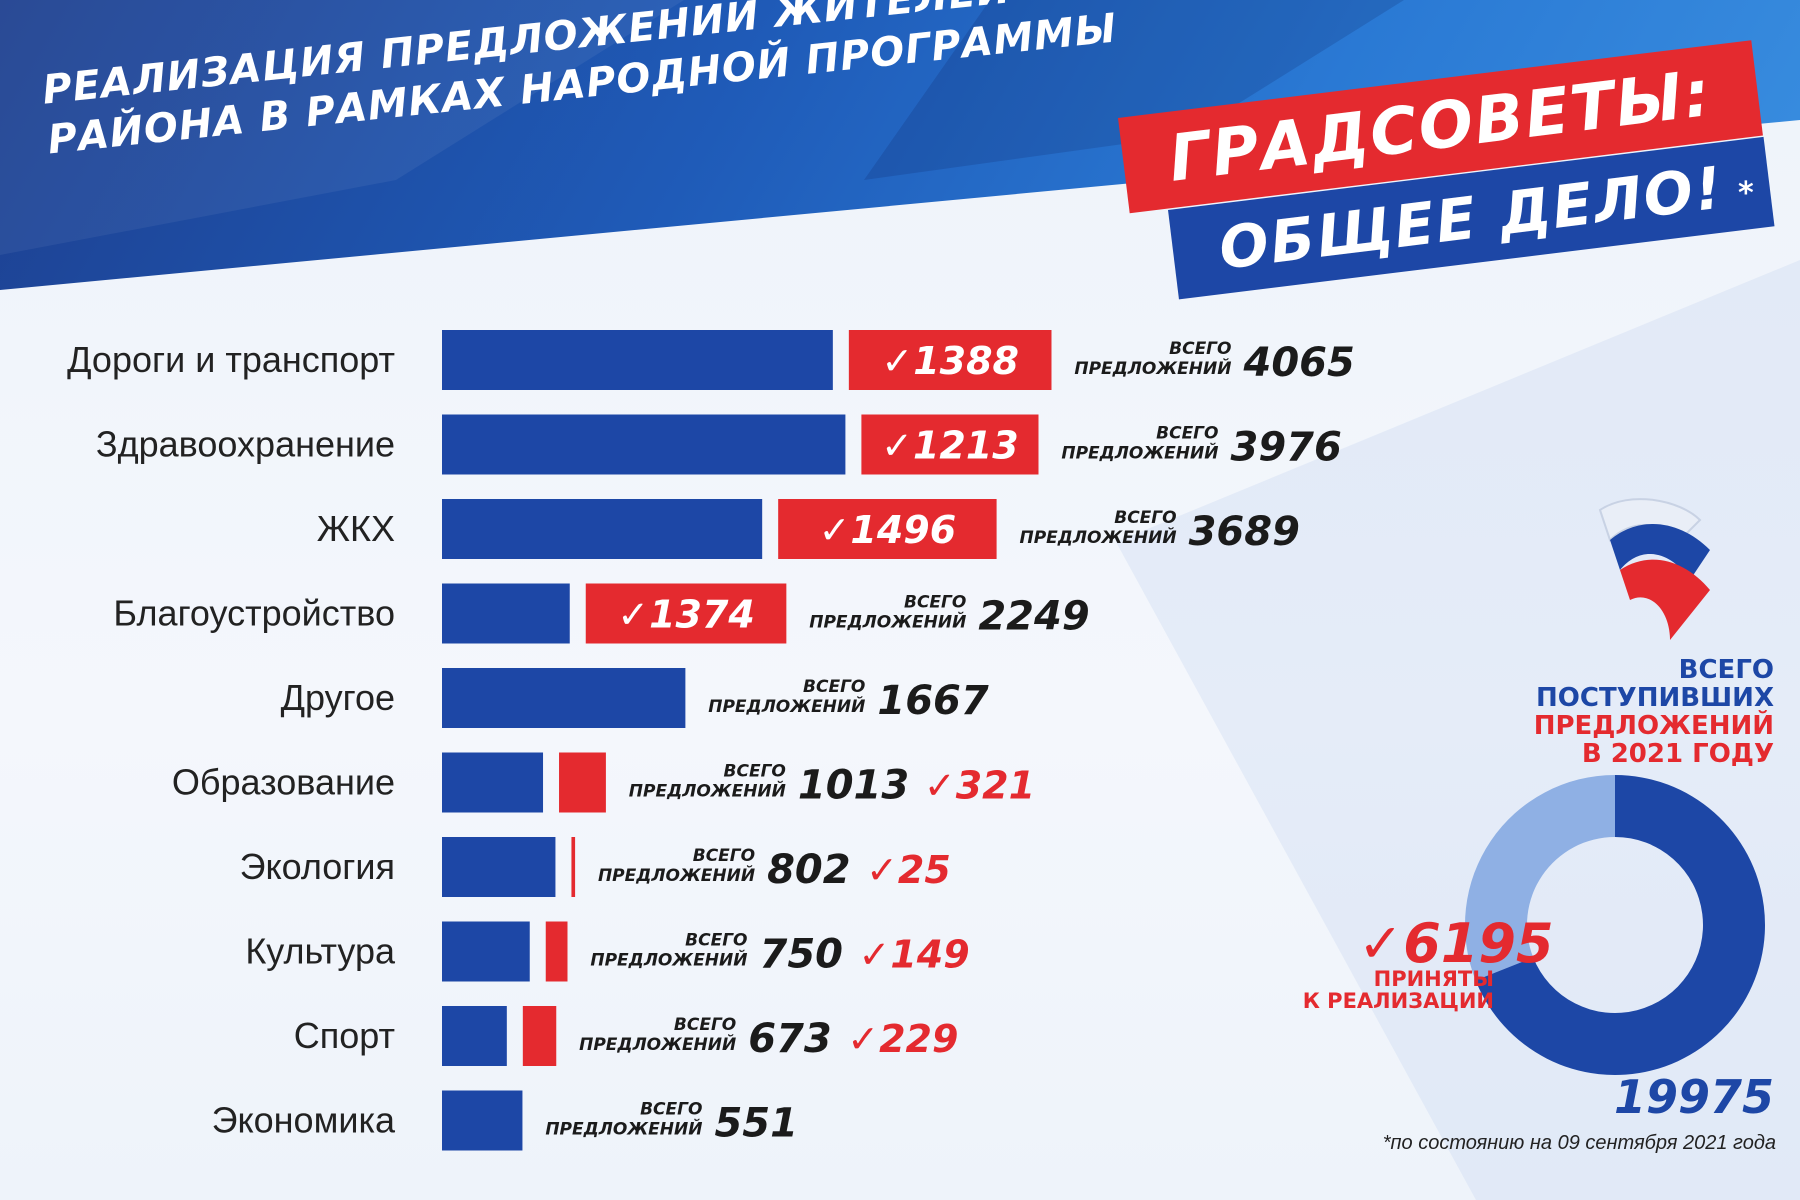 The height and width of the screenshot is (1200, 1800). What do you see at coordinates (1579, 1143) in the screenshot?
I see `footnote: *по состоянию на 09 сентября 2021 года` at bounding box center [1579, 1143].